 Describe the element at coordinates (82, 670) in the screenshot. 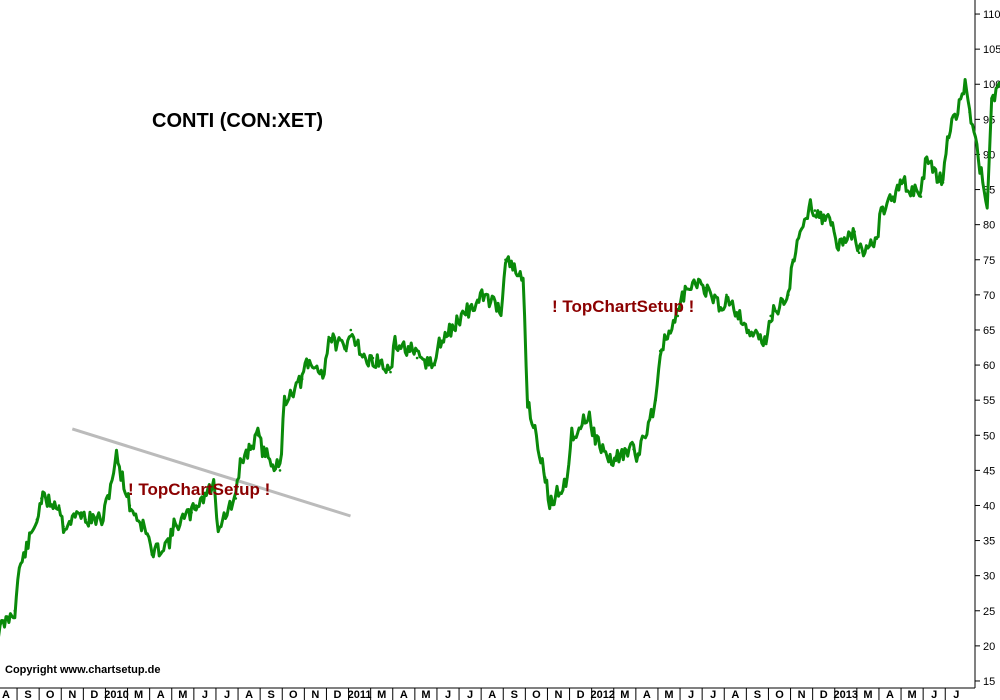

I see `copyright-text: Copyright www.chartsetup.de` at that location.